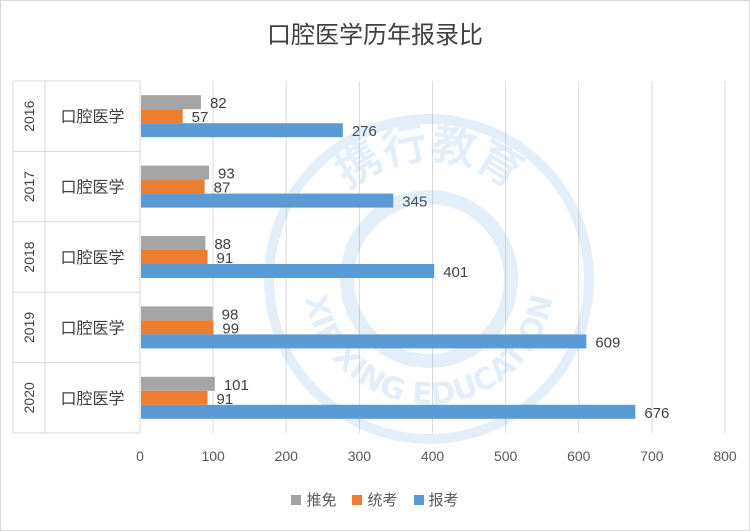 This screenshot has width=750, height=531. I want to click on bar-推免-2018, so click(173, 243).